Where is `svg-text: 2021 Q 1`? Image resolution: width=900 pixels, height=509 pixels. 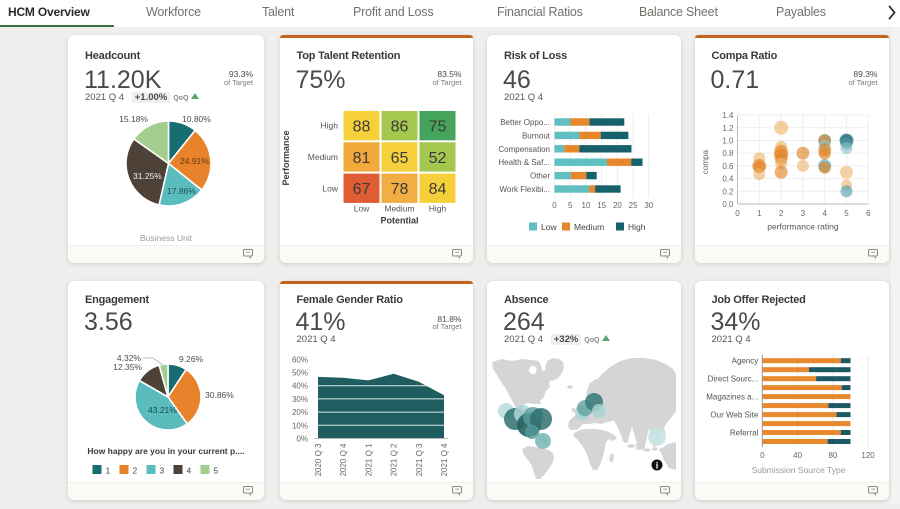 svg-text: 2021 Q 1 is located at coordinates (368, 459).